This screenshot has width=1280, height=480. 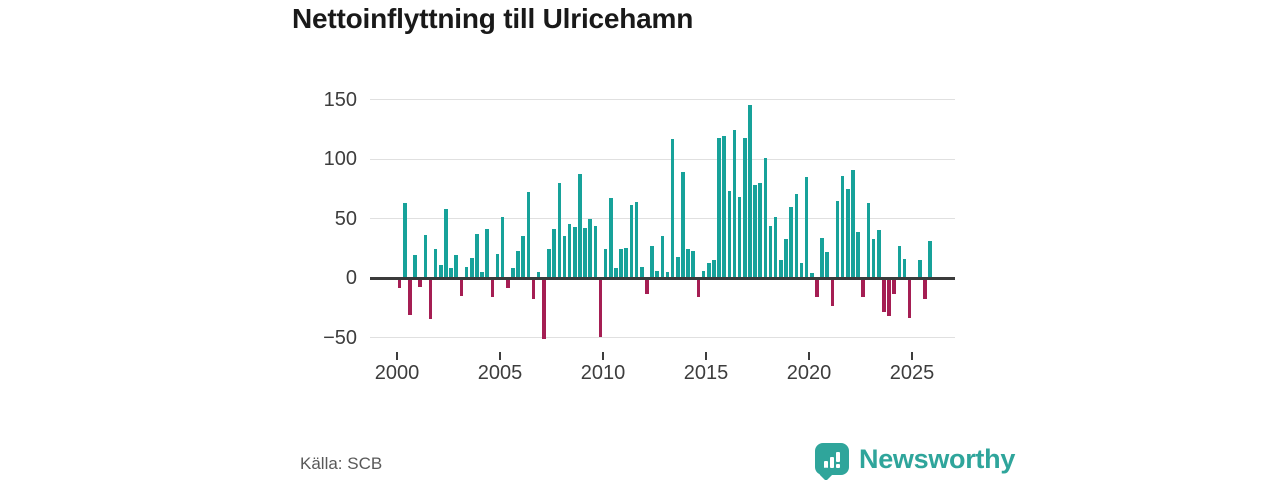 What do you see at coordinates (809, 373) in the screenshot?
I see `x-axis-tick-label: 2020` at bounding box center [809, 373].